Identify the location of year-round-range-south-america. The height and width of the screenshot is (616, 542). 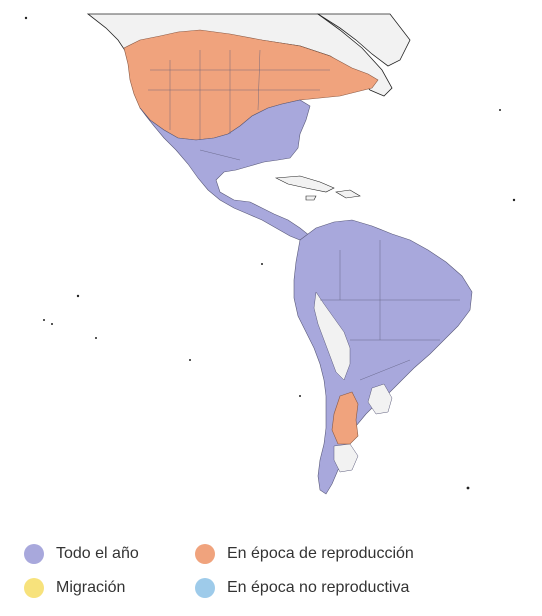
(383, 357).